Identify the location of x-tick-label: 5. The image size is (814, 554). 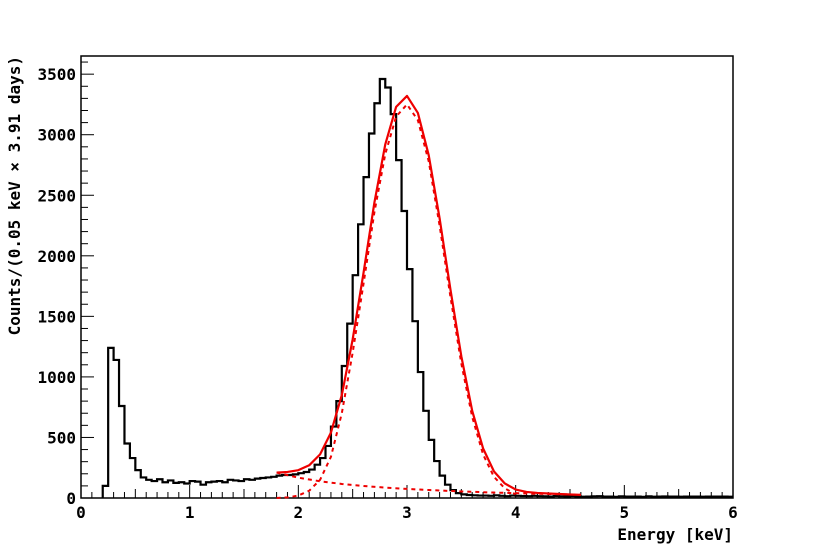
(625, 512).